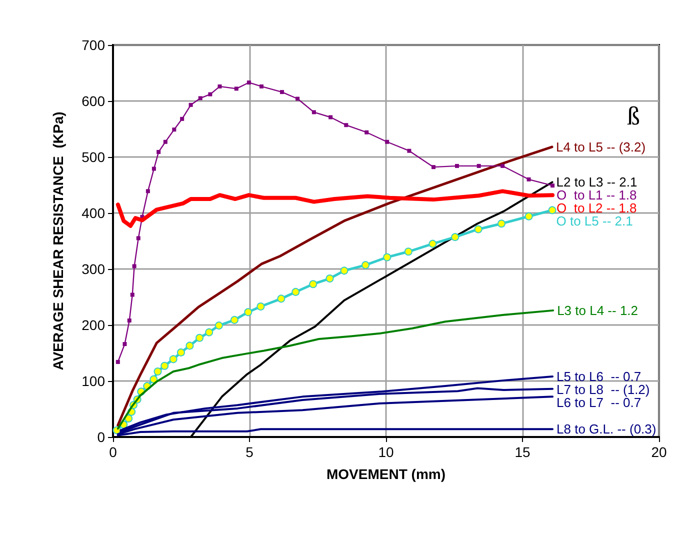 The height and width of the screenshot is (540, 682). What do you see at coordinates (94, 45) in the screenshot?
I see `y-tick-label: 700` at bounding box center [94, 45].